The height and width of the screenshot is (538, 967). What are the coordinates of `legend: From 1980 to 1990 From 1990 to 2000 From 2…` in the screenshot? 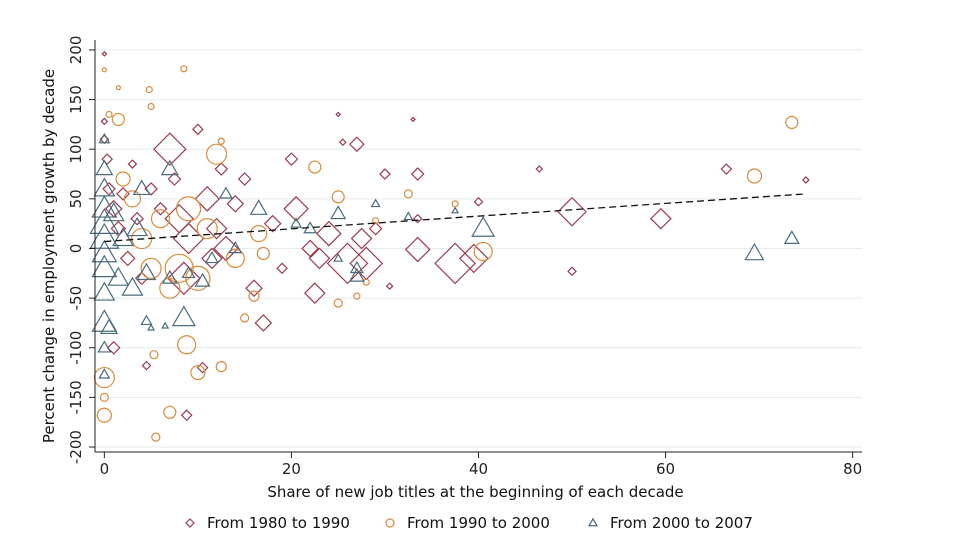 It's located at (469, 523).